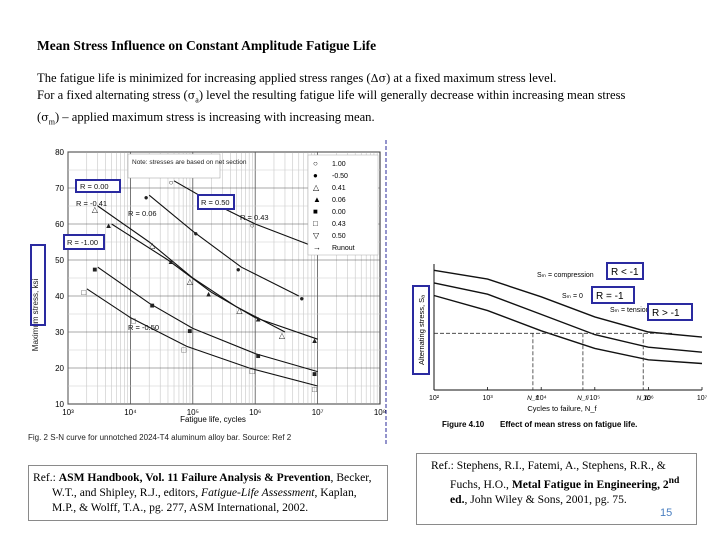  Describe the element at coordinates (254, 217) in the screenshot. I see `r-label-043: R = 0.43` at that location.